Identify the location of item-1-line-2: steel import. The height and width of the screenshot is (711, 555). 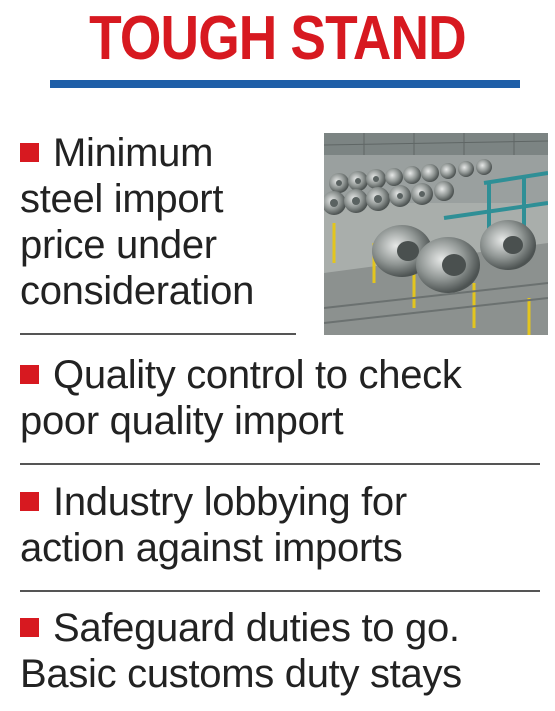
(122, 199).